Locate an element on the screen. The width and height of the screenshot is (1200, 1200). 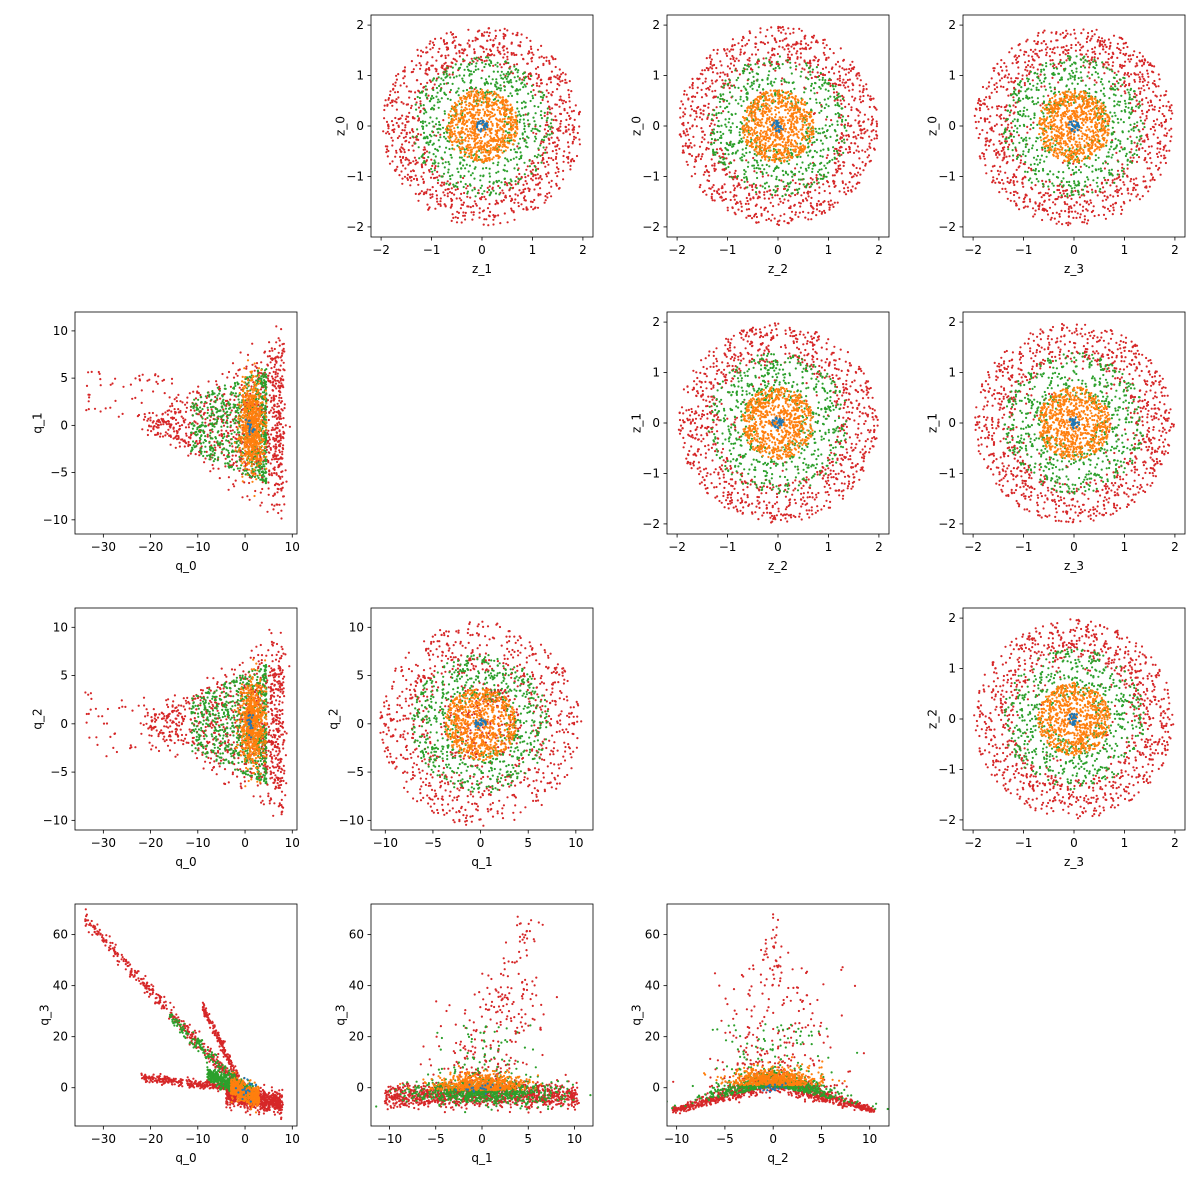
scatter-points is located at coordinates (778, 126).